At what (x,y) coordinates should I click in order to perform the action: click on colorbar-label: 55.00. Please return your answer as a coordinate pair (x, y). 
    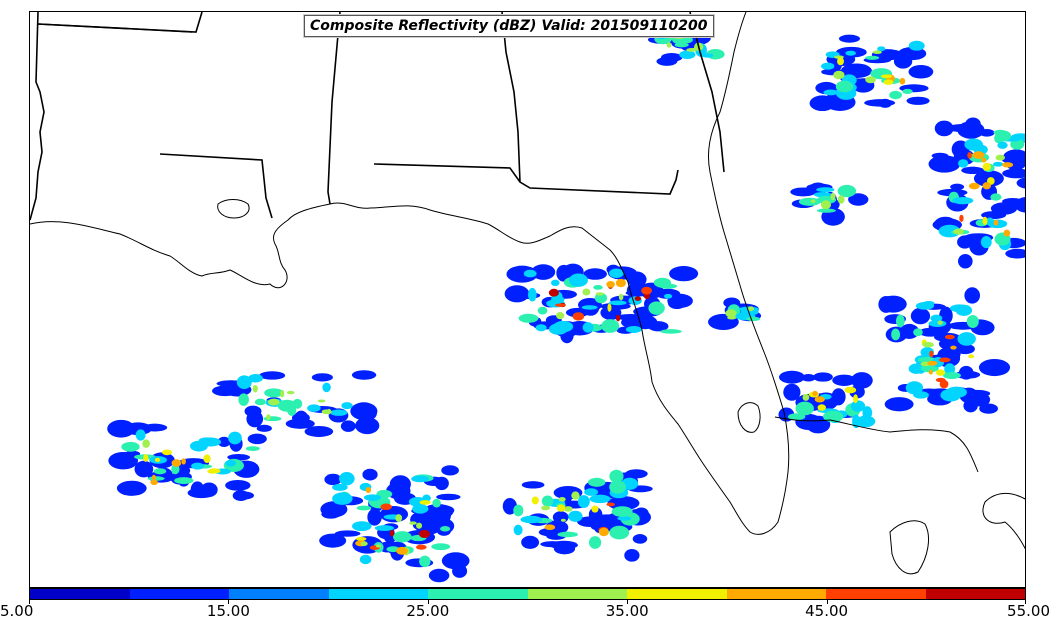
    Looking at the image, I should click on (1028, 611).